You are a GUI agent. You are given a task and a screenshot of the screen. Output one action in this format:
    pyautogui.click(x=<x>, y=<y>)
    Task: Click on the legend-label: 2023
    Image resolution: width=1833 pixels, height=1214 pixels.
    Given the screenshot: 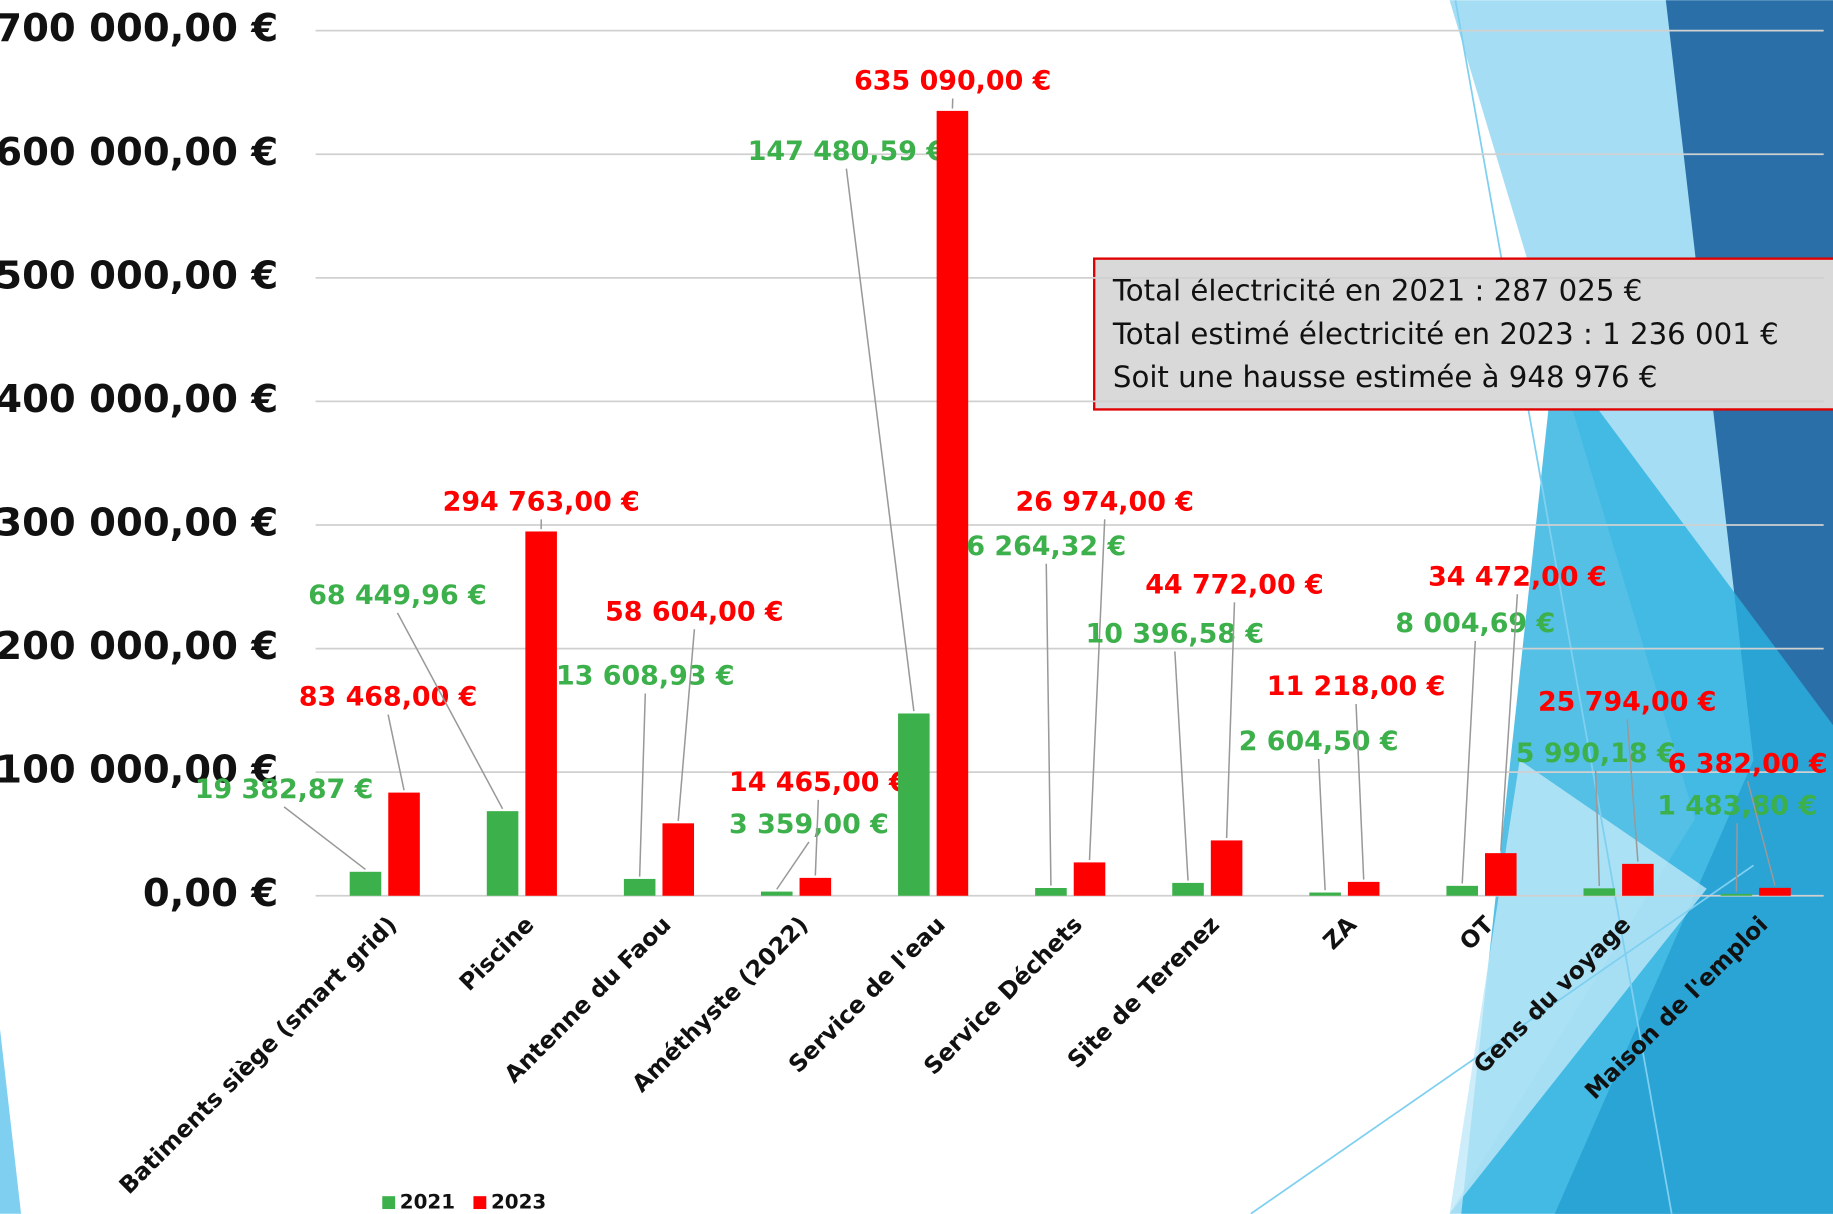 What is the action you would take?
    pyautogui.click(x=518, y=1202)
    